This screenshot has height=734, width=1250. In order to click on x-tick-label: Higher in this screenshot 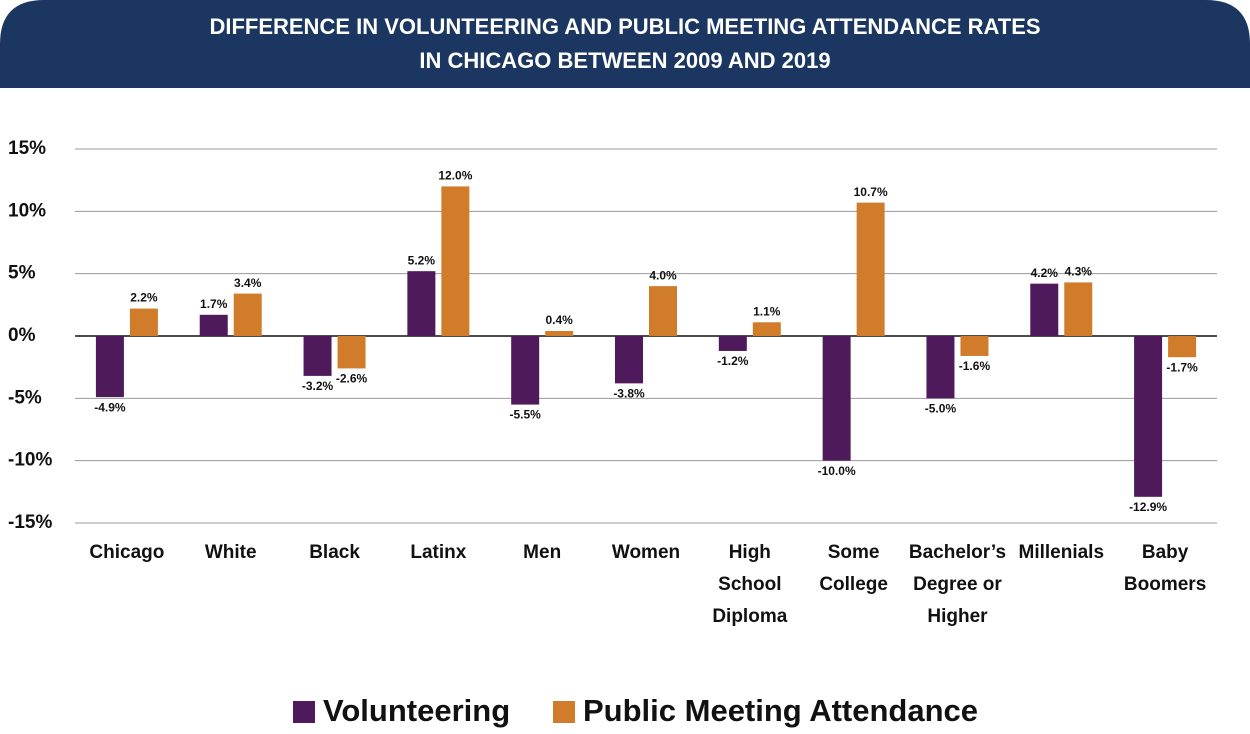, I will do `click(957, 616)`.